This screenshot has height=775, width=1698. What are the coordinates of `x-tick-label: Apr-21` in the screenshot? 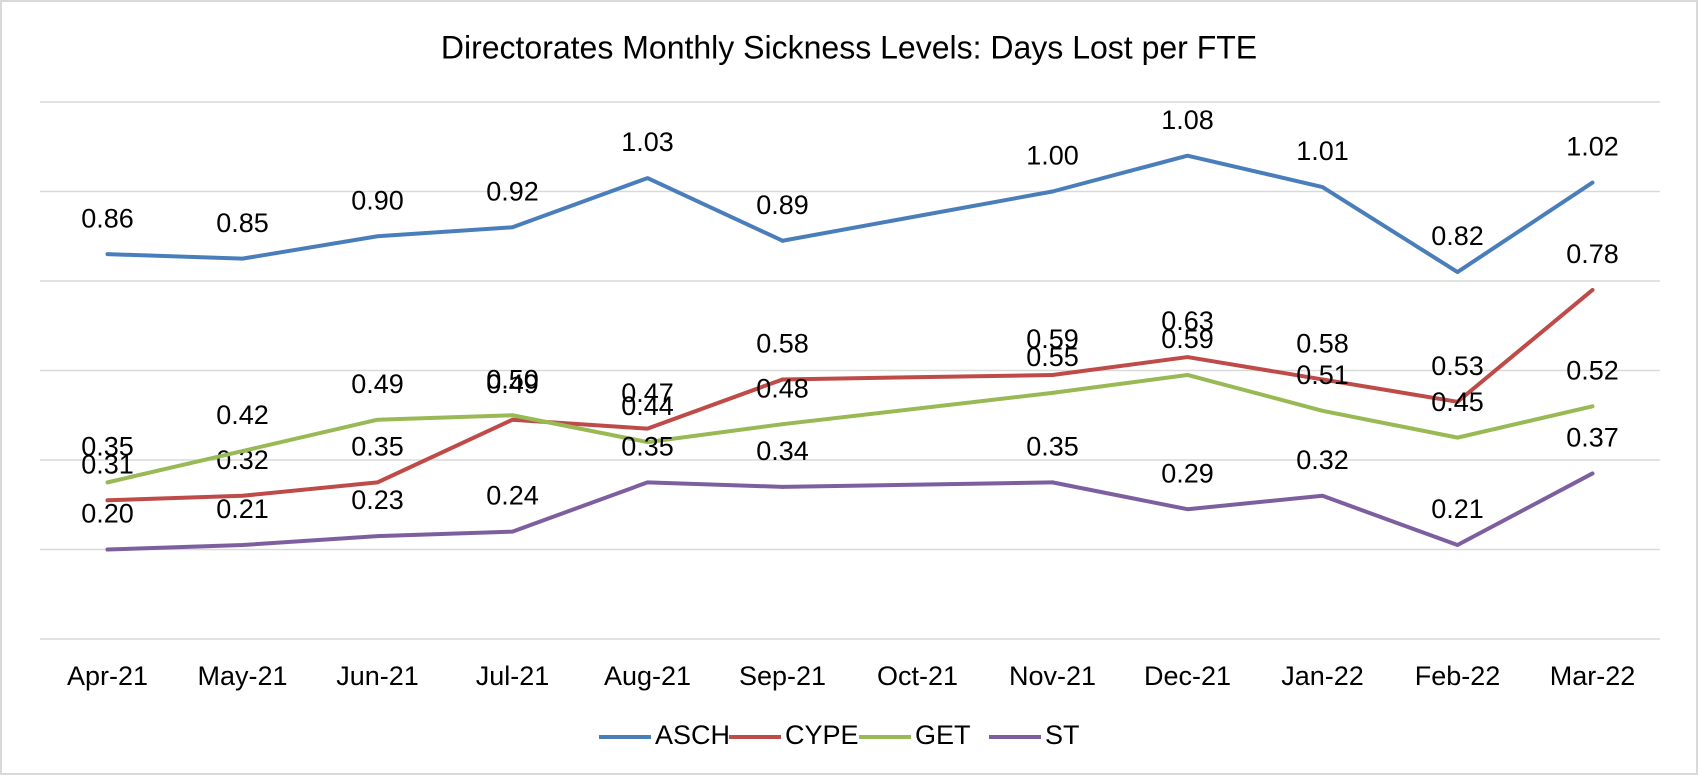 It's located at (107, 676).